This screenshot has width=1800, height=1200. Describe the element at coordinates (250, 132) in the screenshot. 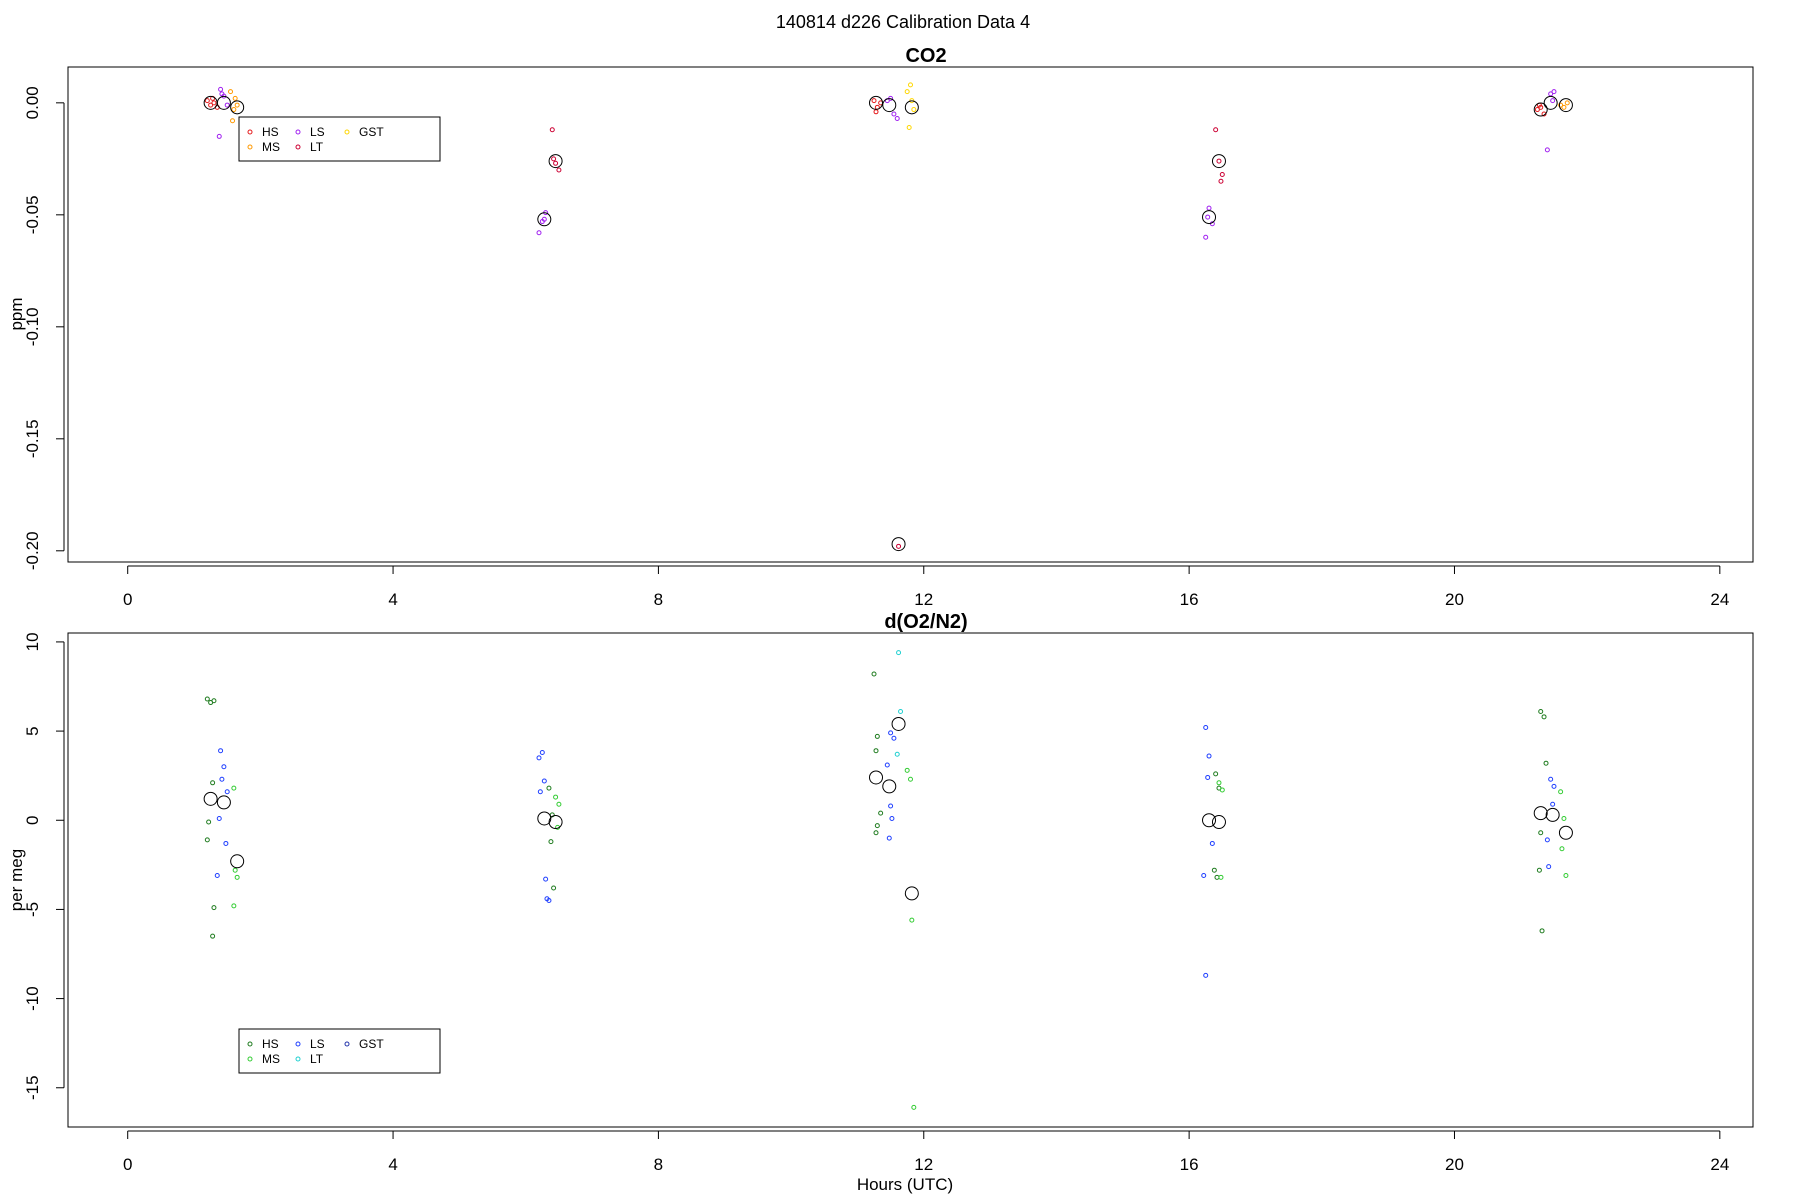

I see `co2-legend-marker-hs` at that location.